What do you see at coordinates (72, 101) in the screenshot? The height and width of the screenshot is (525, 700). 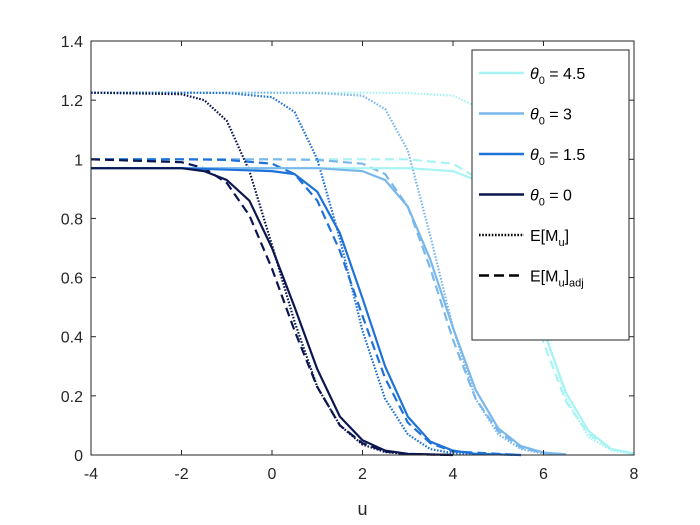 I see `y-tick-label: 1.2` at bounding box center [72, 101].